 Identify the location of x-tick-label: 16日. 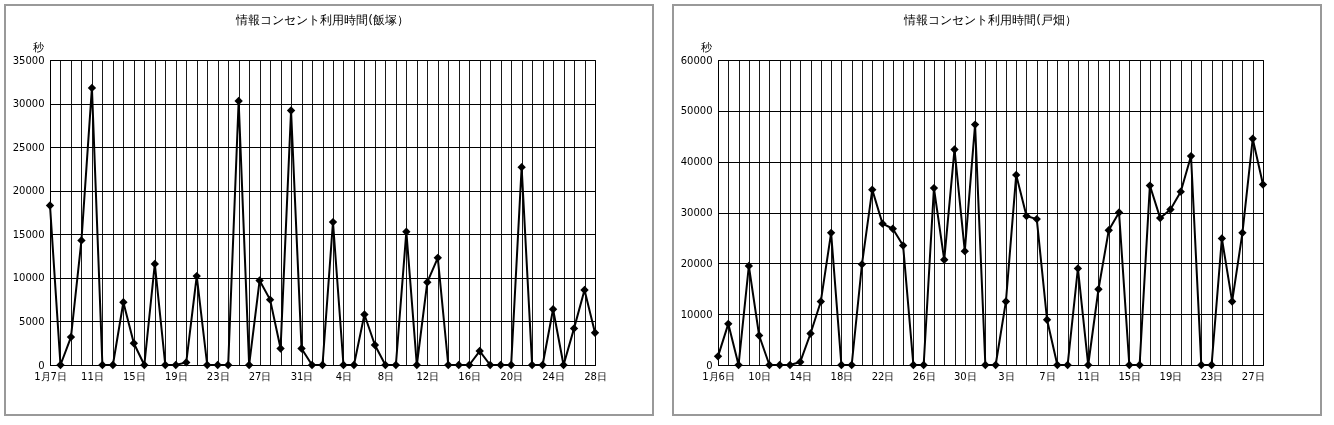
(470, 376).